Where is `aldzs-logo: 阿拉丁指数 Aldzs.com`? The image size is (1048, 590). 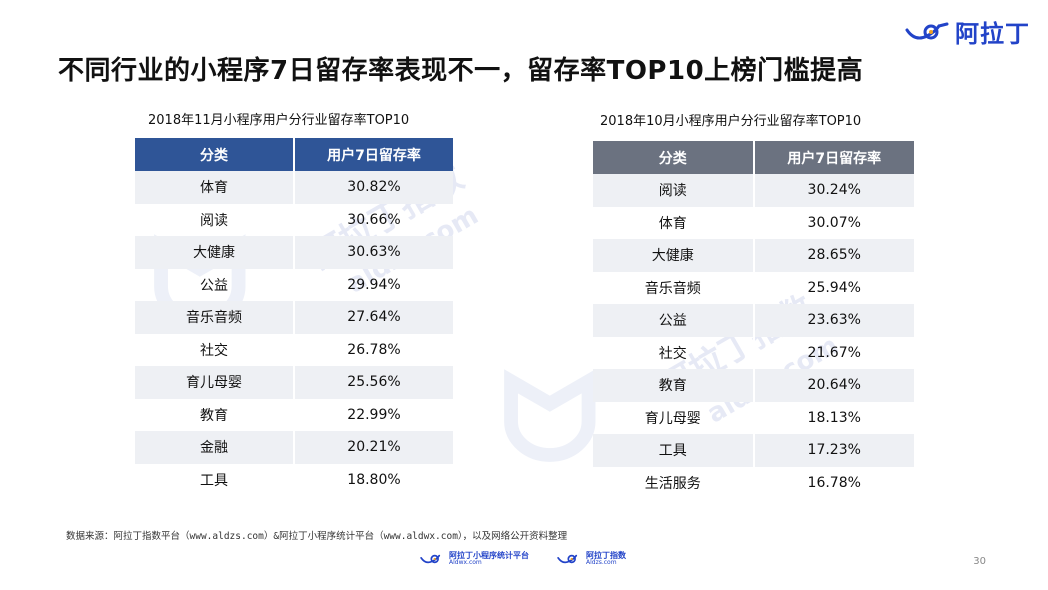
aldzs-logo: 阿拉丁指数 Aldzs.com is located at coordinates (591, 559).